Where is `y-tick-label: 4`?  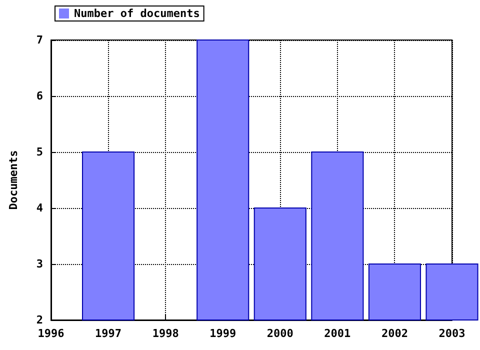 y-tick-label: 4 is located at coordinates (40, 208).